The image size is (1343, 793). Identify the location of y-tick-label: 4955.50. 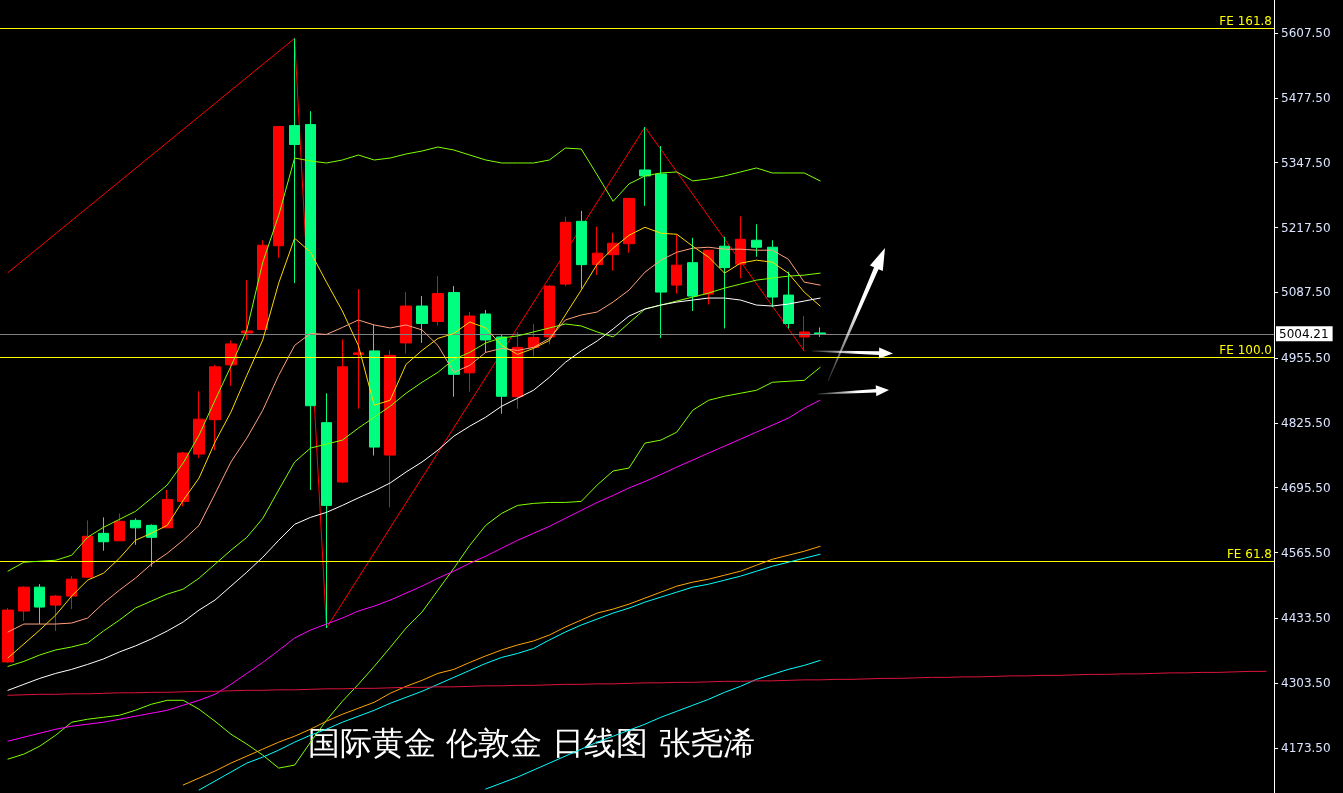
(1306, 358).